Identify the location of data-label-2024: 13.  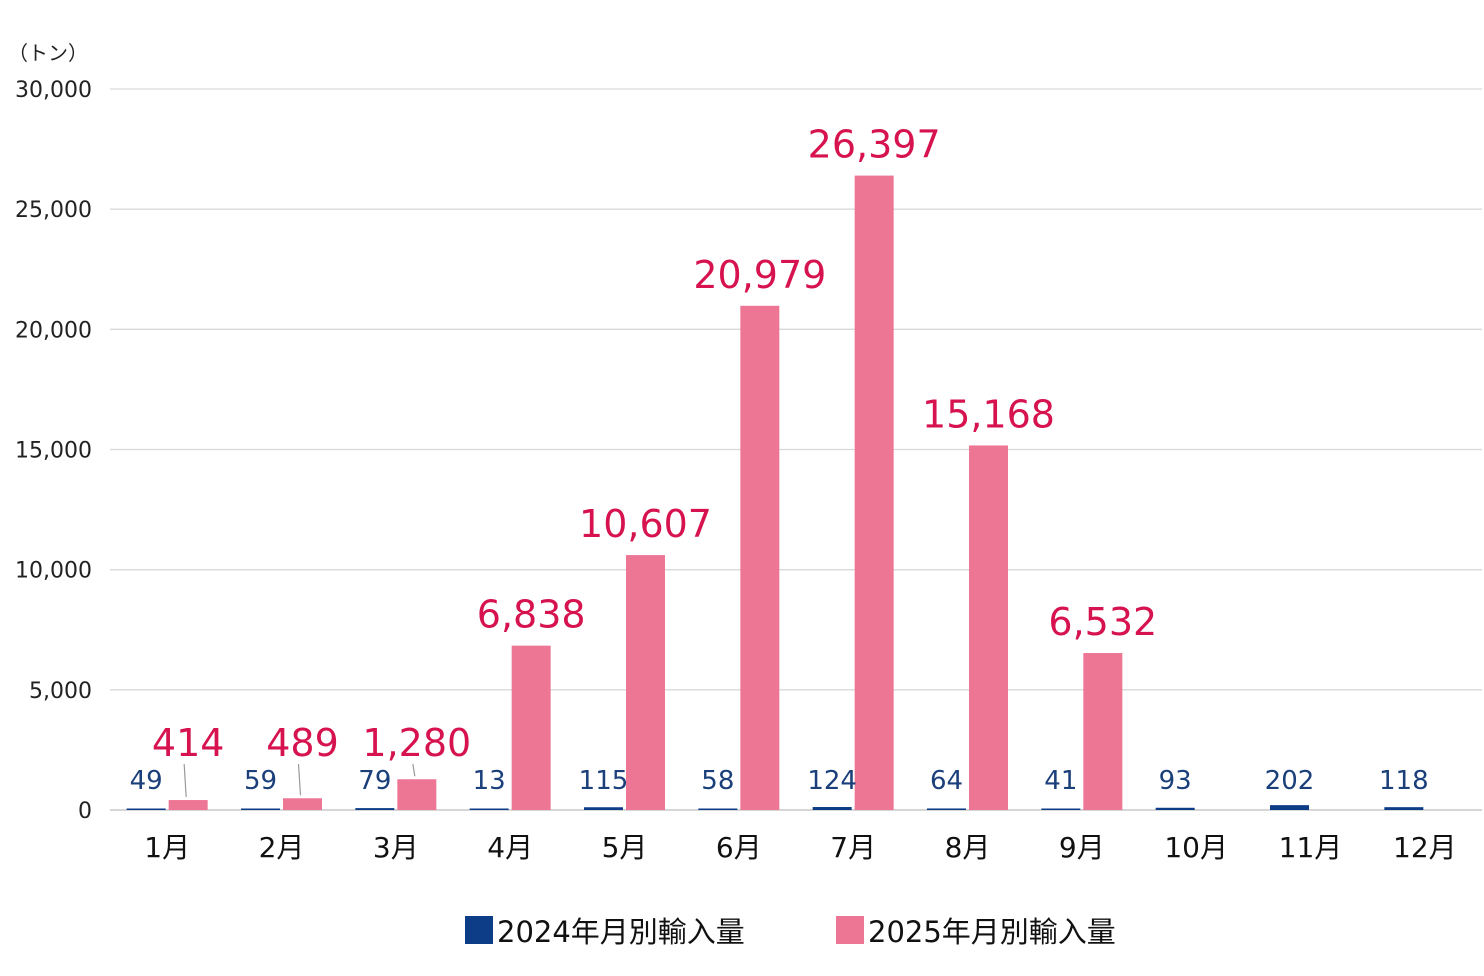
(489, 781).